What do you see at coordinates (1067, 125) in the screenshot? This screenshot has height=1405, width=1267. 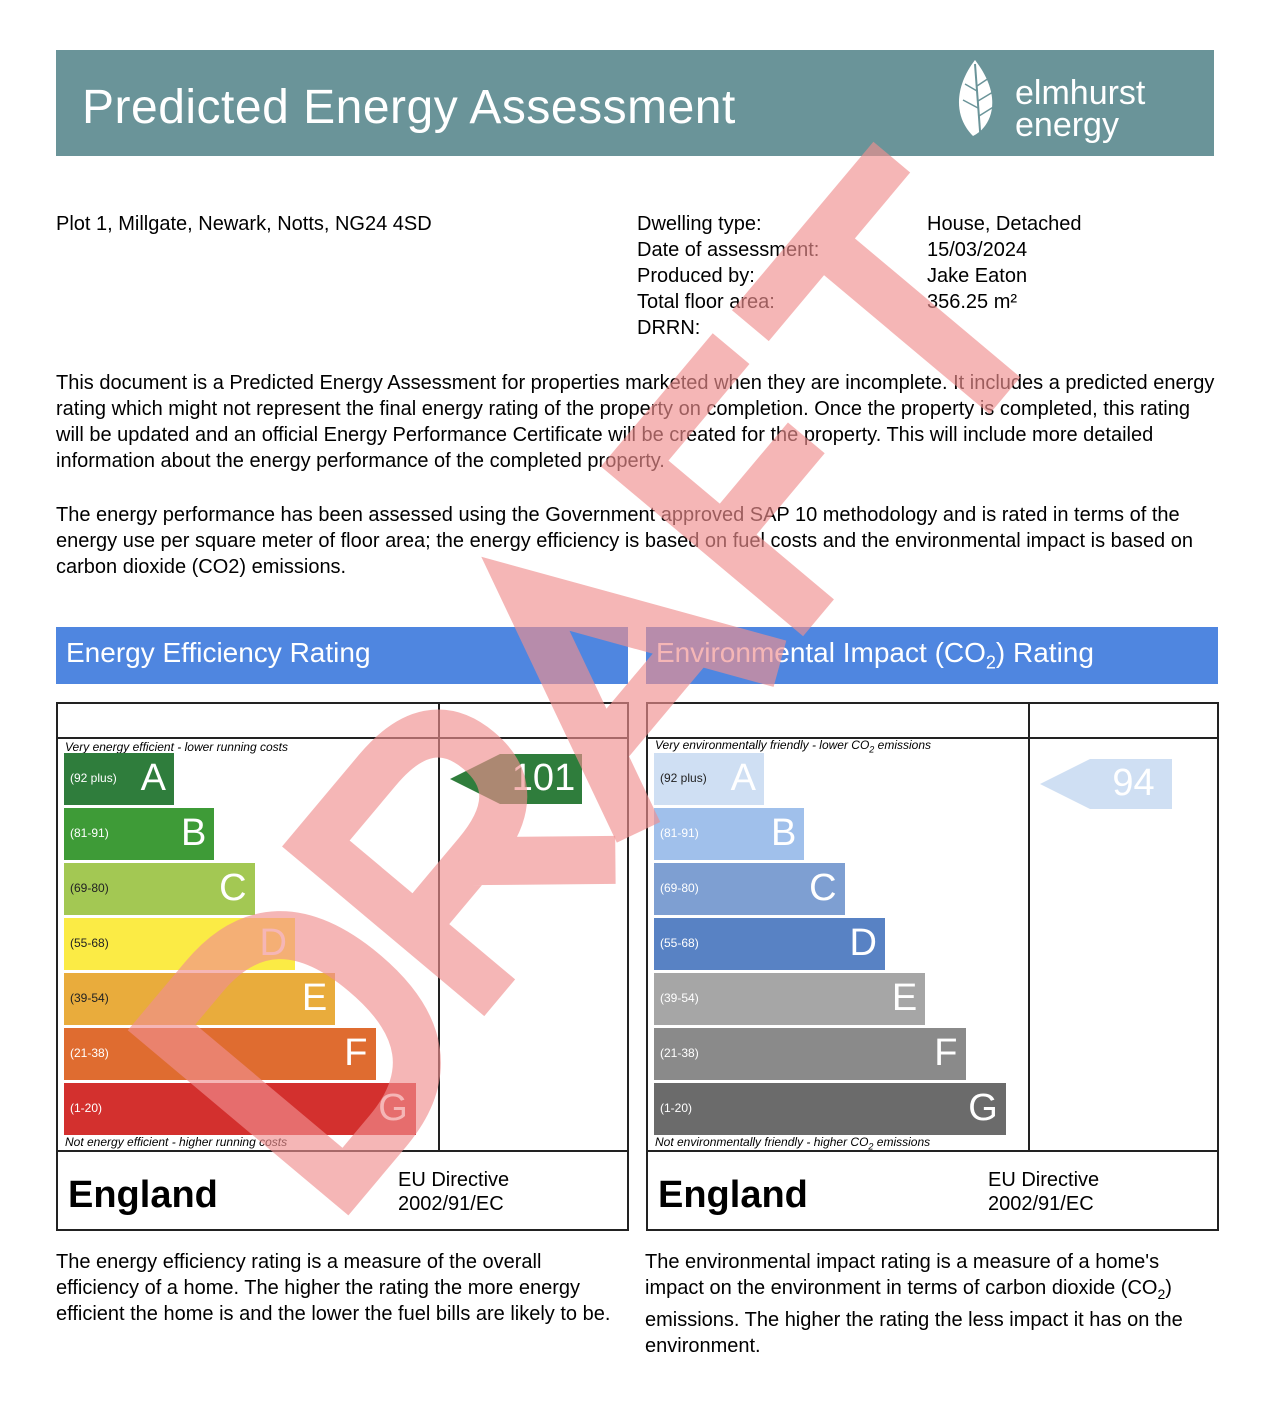 I see `logo-text-2: energy` at bounding box center [1067, 125].